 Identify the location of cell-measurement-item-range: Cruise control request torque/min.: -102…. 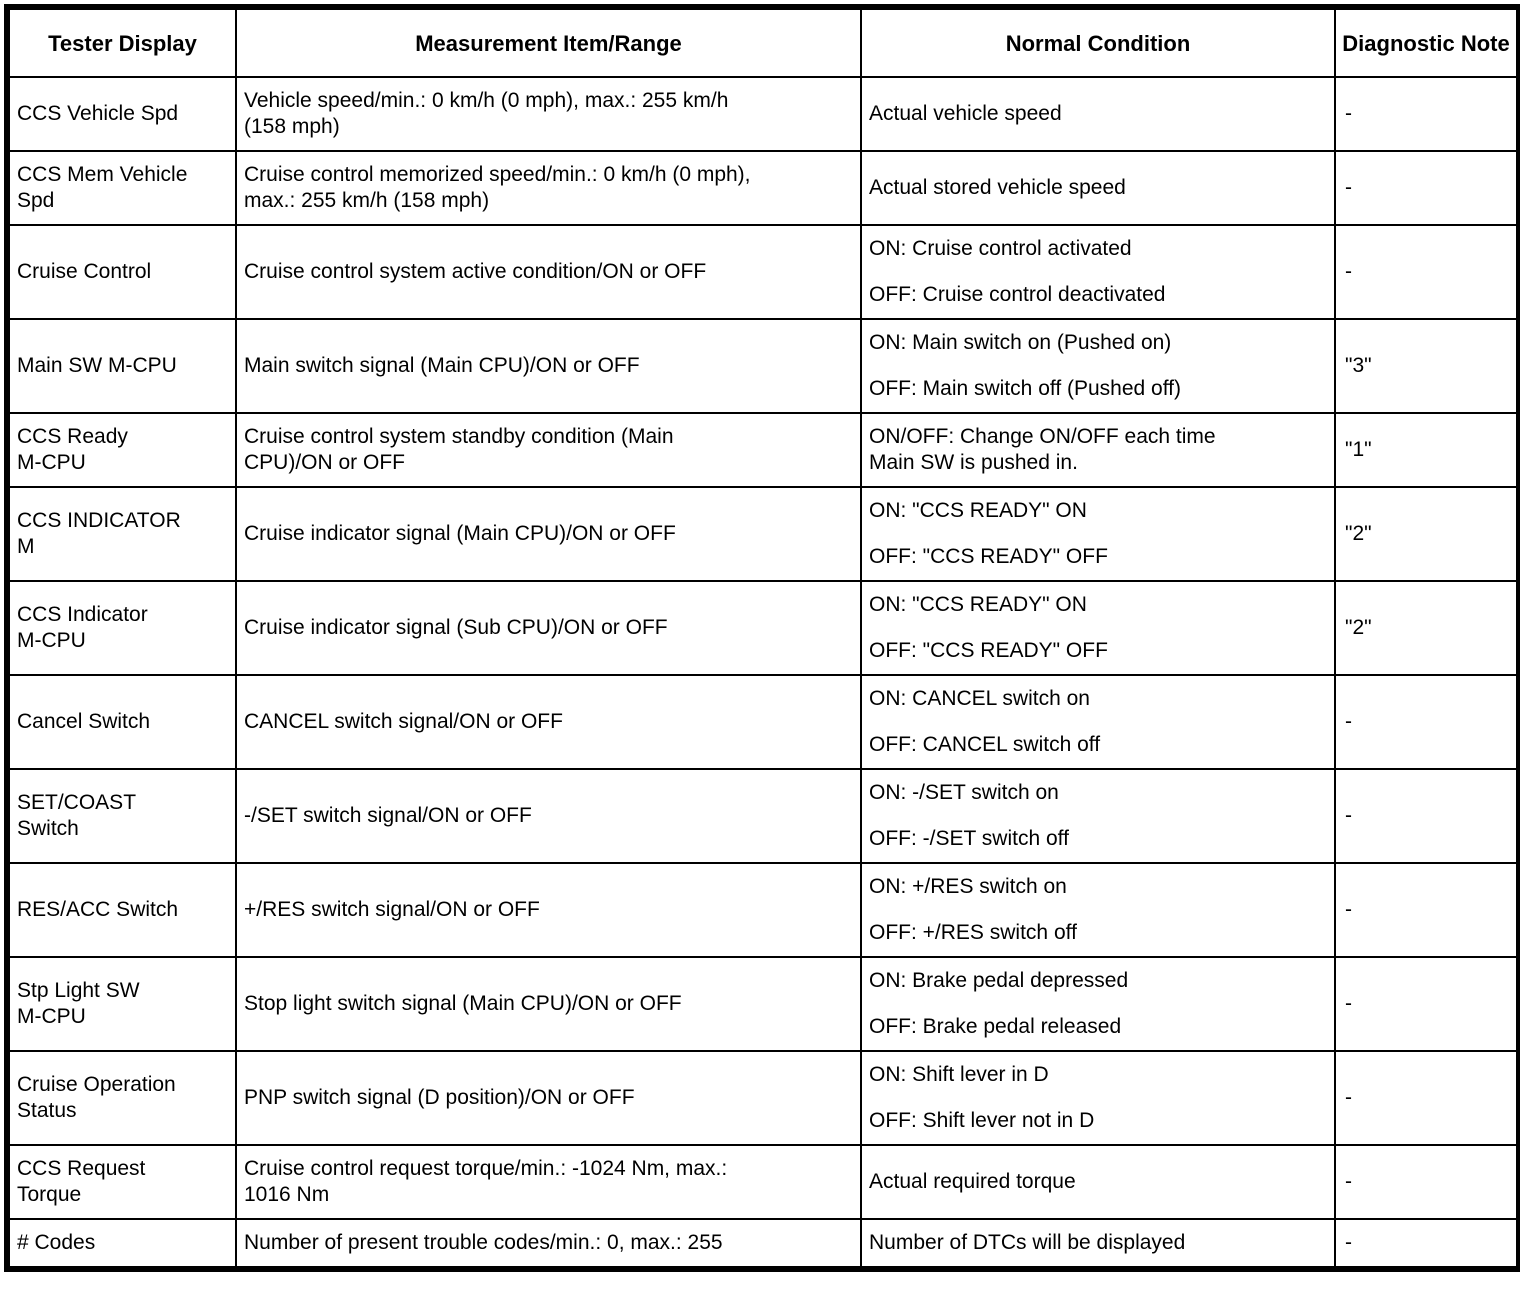
(548, 1182).